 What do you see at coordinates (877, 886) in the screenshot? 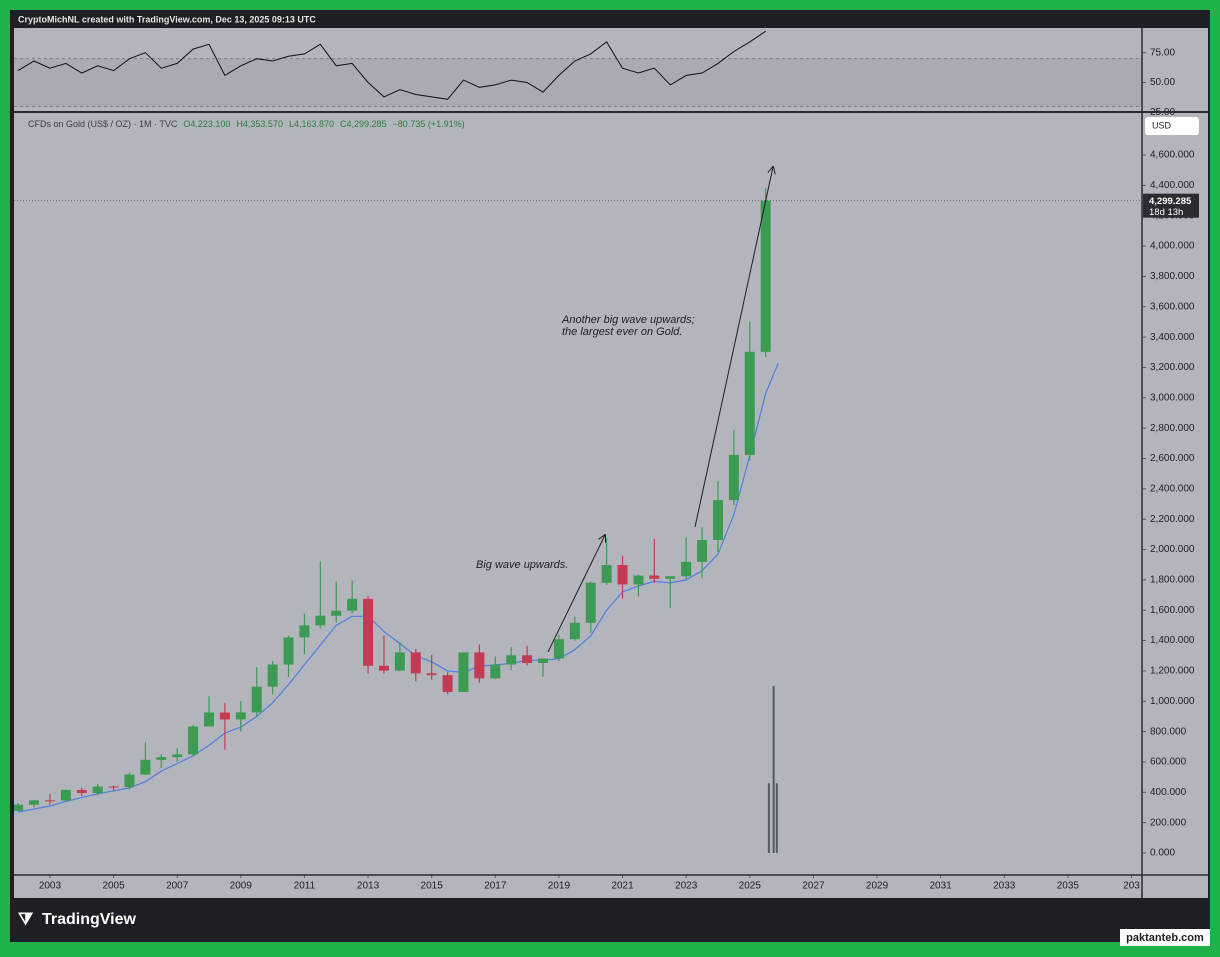
I see `x-tick-label: 2029` at bounding box center [877, 886].